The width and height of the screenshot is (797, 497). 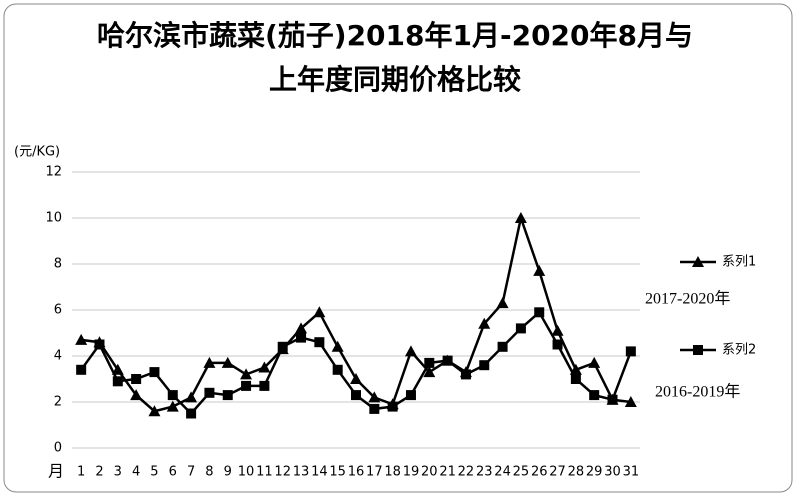 I want to click on y-tick-label: 2, so click(x=58, y=402).